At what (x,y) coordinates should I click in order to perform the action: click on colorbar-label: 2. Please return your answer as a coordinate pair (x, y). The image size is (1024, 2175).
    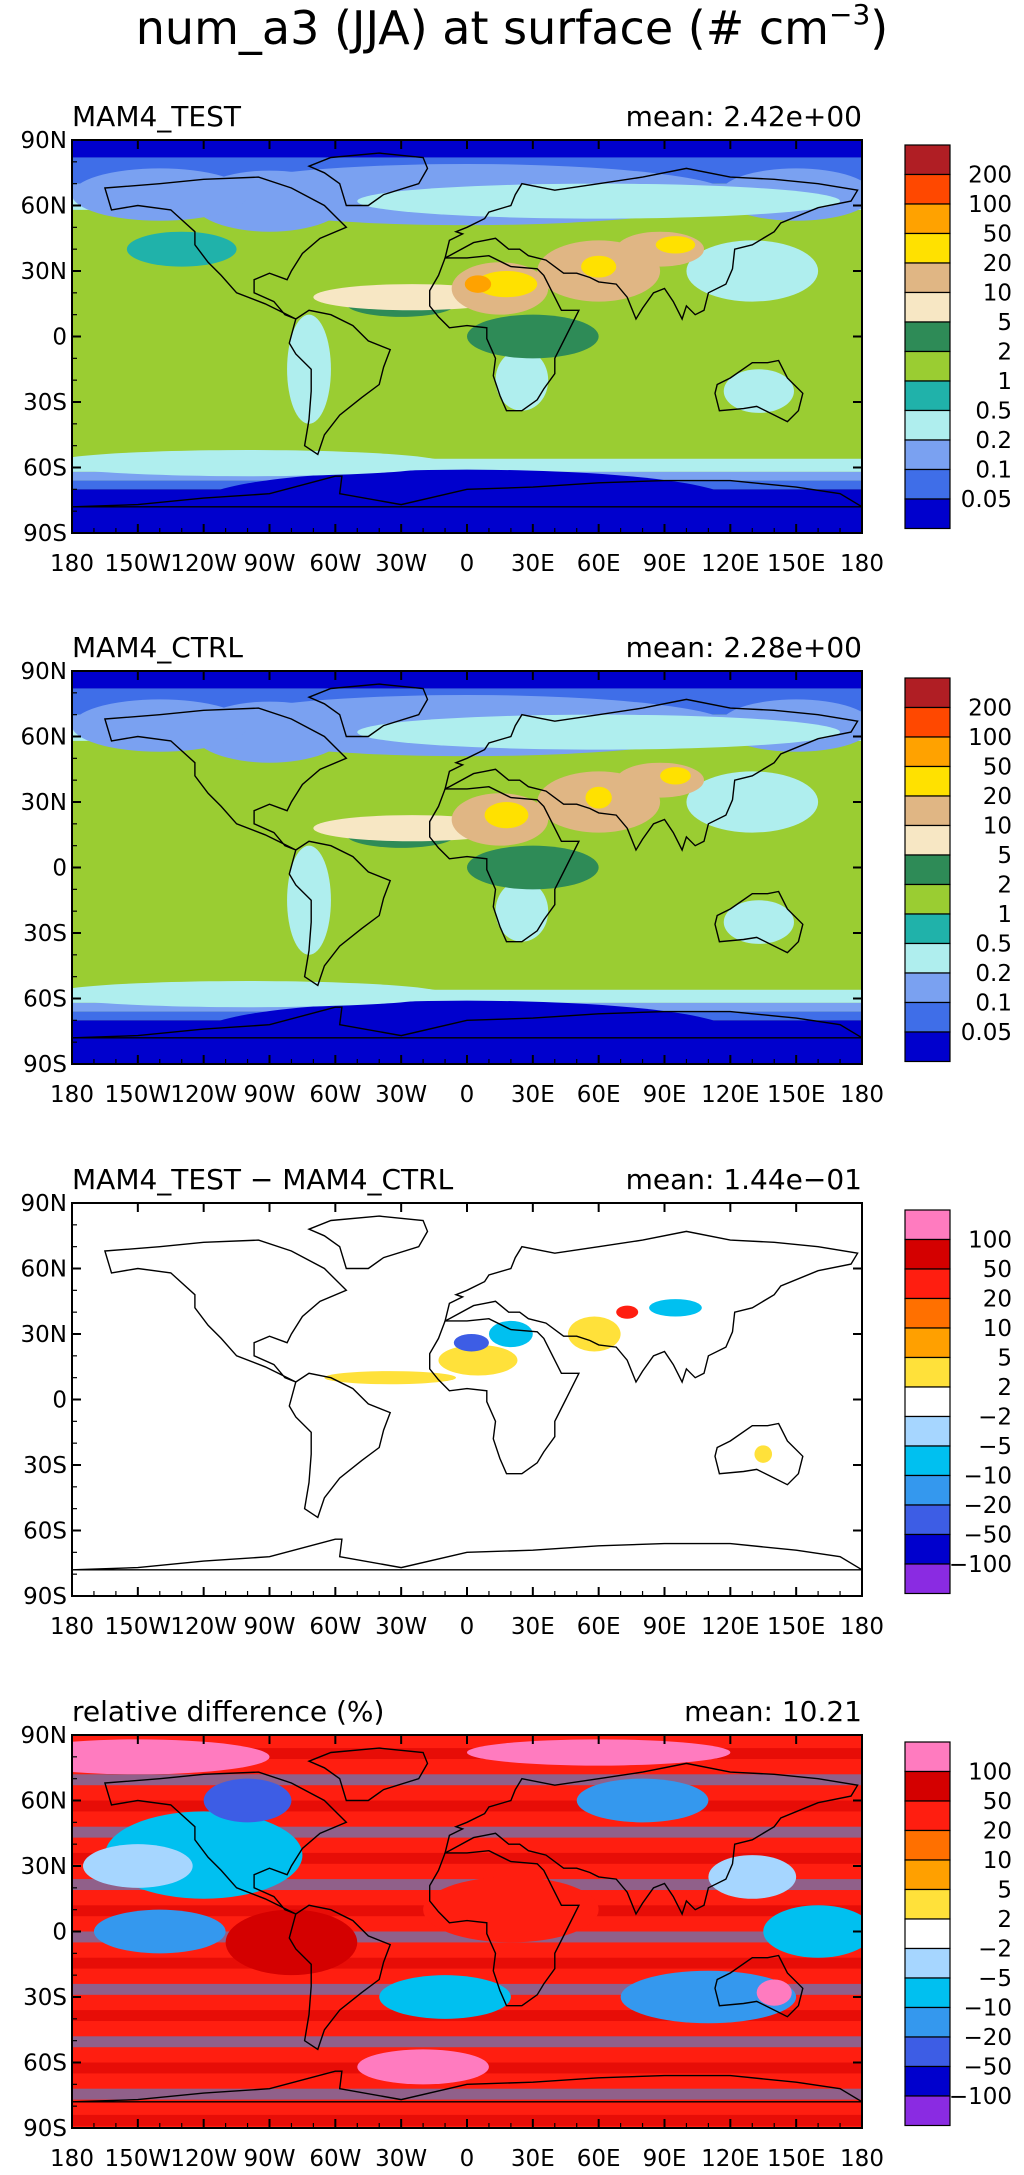
    Looking at the image, I should click on (1004, 1920).